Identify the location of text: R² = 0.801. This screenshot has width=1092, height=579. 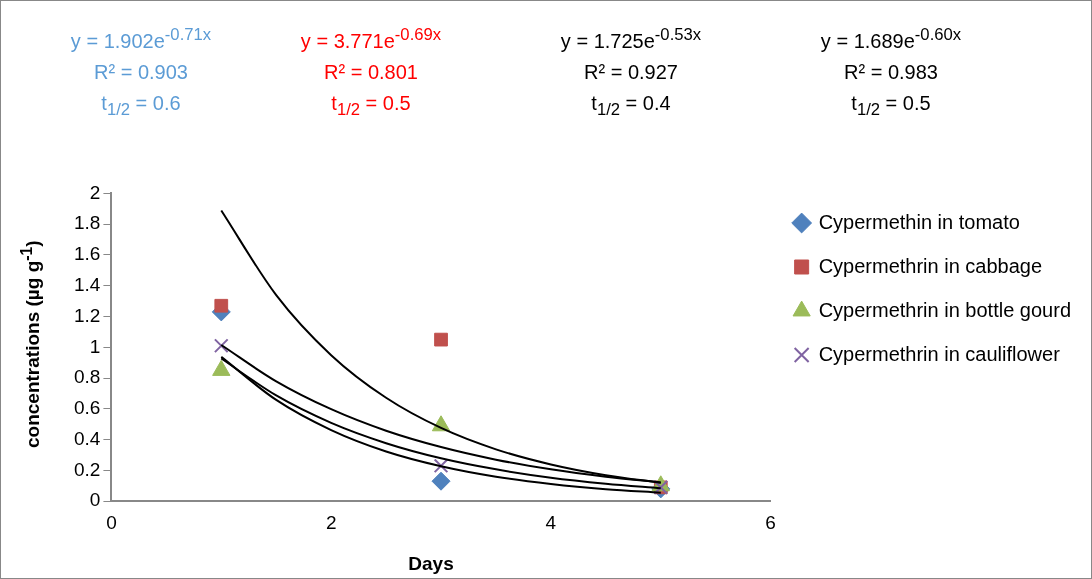
(371, 72).